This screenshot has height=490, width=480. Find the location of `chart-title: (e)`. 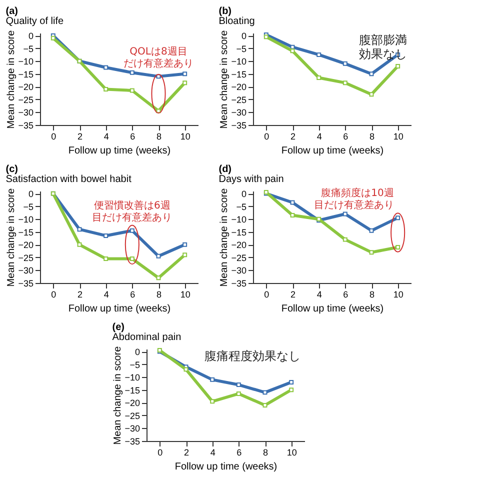

chart-title: (e) is located at coordinates (118, 327).